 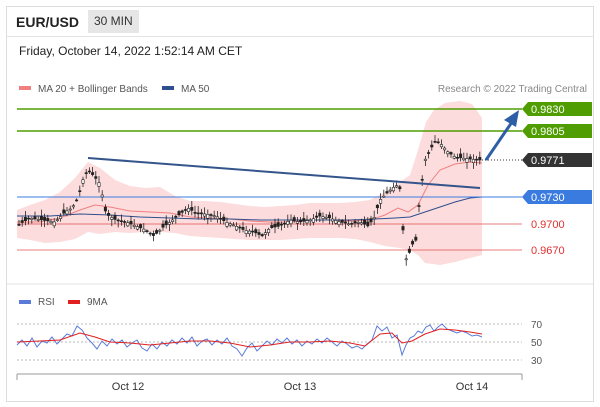 What do you see at coordinates (548, 251) in the screenshot?
I see `price-label-0.9670: 0.9670` at bounding box center [548, 251].